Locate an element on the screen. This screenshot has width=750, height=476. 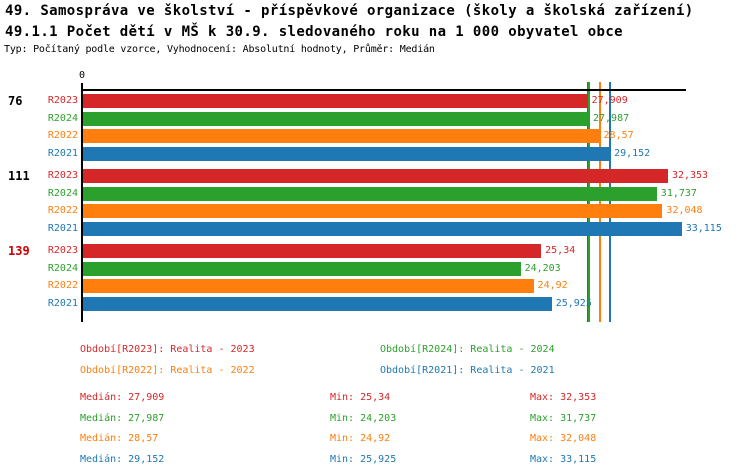
x-axis-line is located at coordinates (383, 90).